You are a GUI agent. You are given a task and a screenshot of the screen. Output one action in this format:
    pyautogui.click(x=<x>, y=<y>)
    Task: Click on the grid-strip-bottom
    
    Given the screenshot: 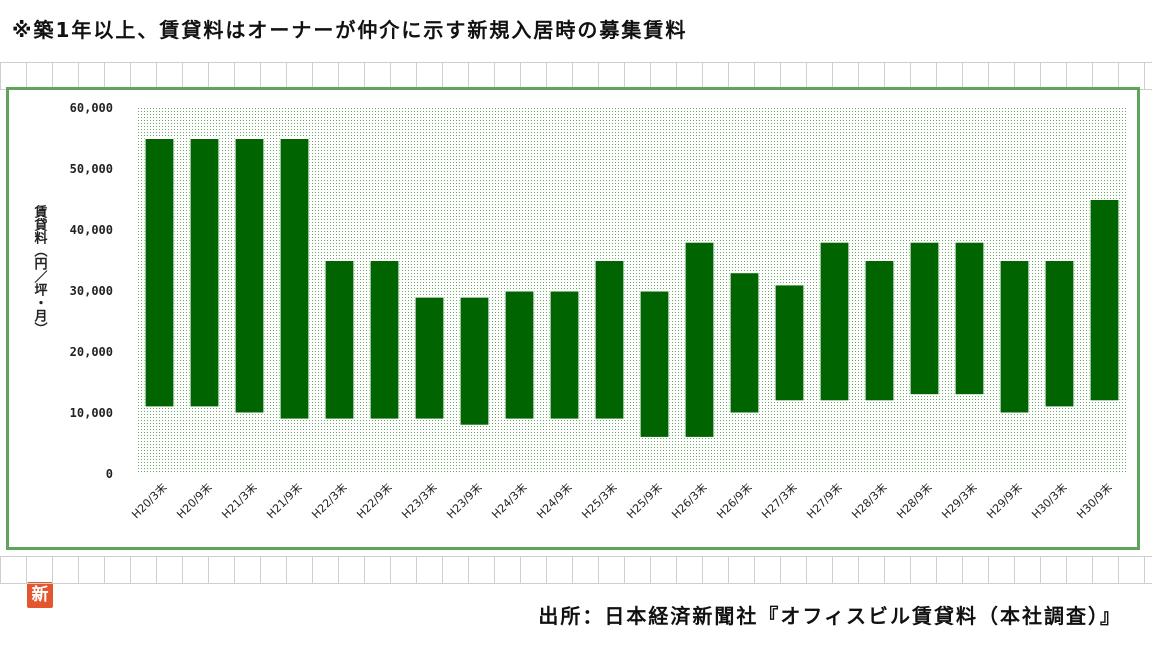 What is the action you would take?
    pyautogui.click(x=576, y=570)
    